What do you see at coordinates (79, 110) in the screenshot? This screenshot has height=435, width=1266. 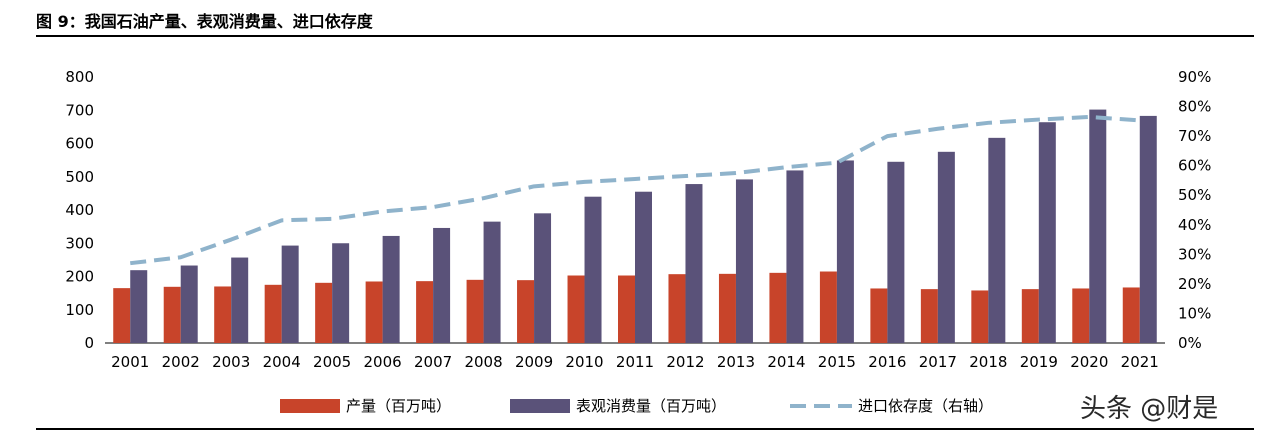 I see `left-tick-label: 700` at bounding box center [79, 110].